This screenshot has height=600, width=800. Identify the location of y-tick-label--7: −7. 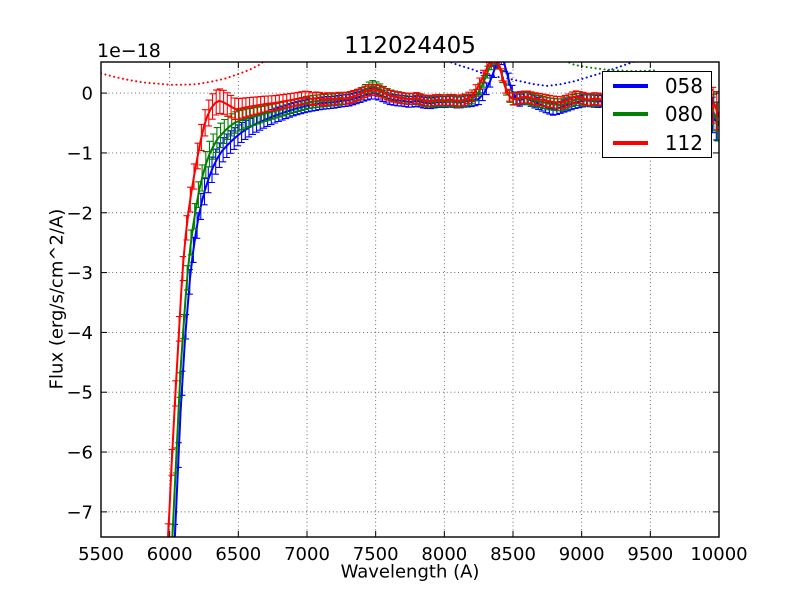
(79, 512).